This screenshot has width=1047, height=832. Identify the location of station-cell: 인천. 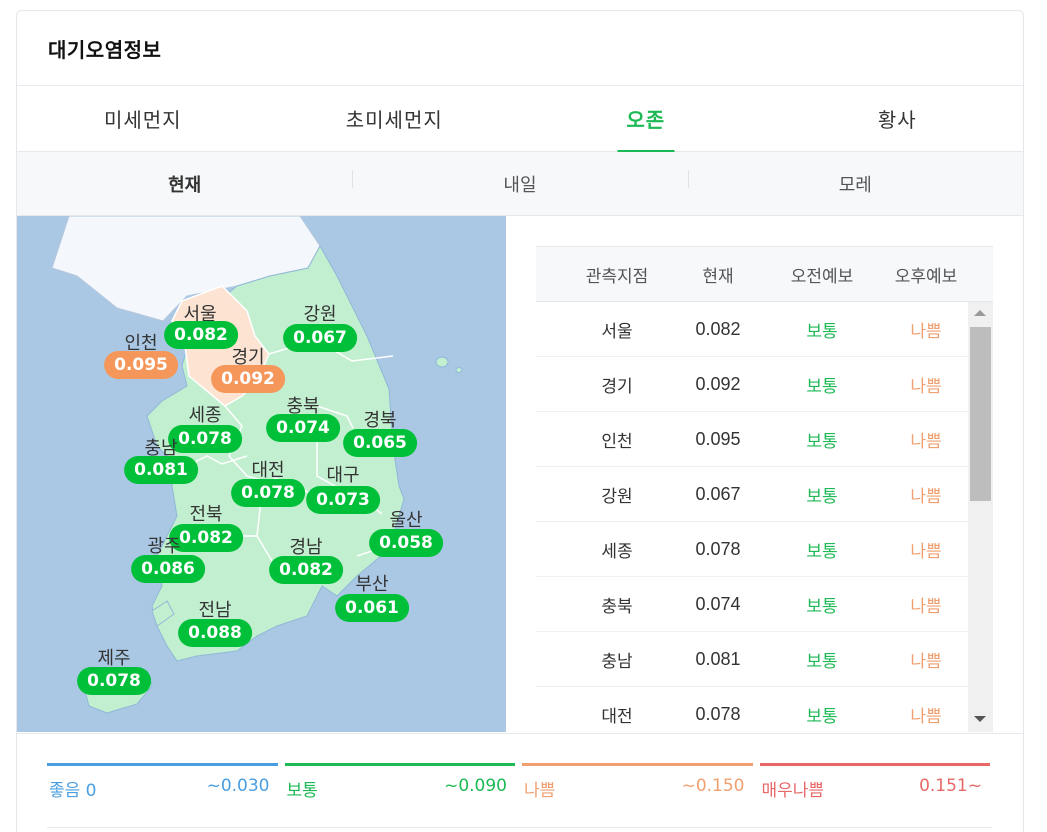
(617, 441).